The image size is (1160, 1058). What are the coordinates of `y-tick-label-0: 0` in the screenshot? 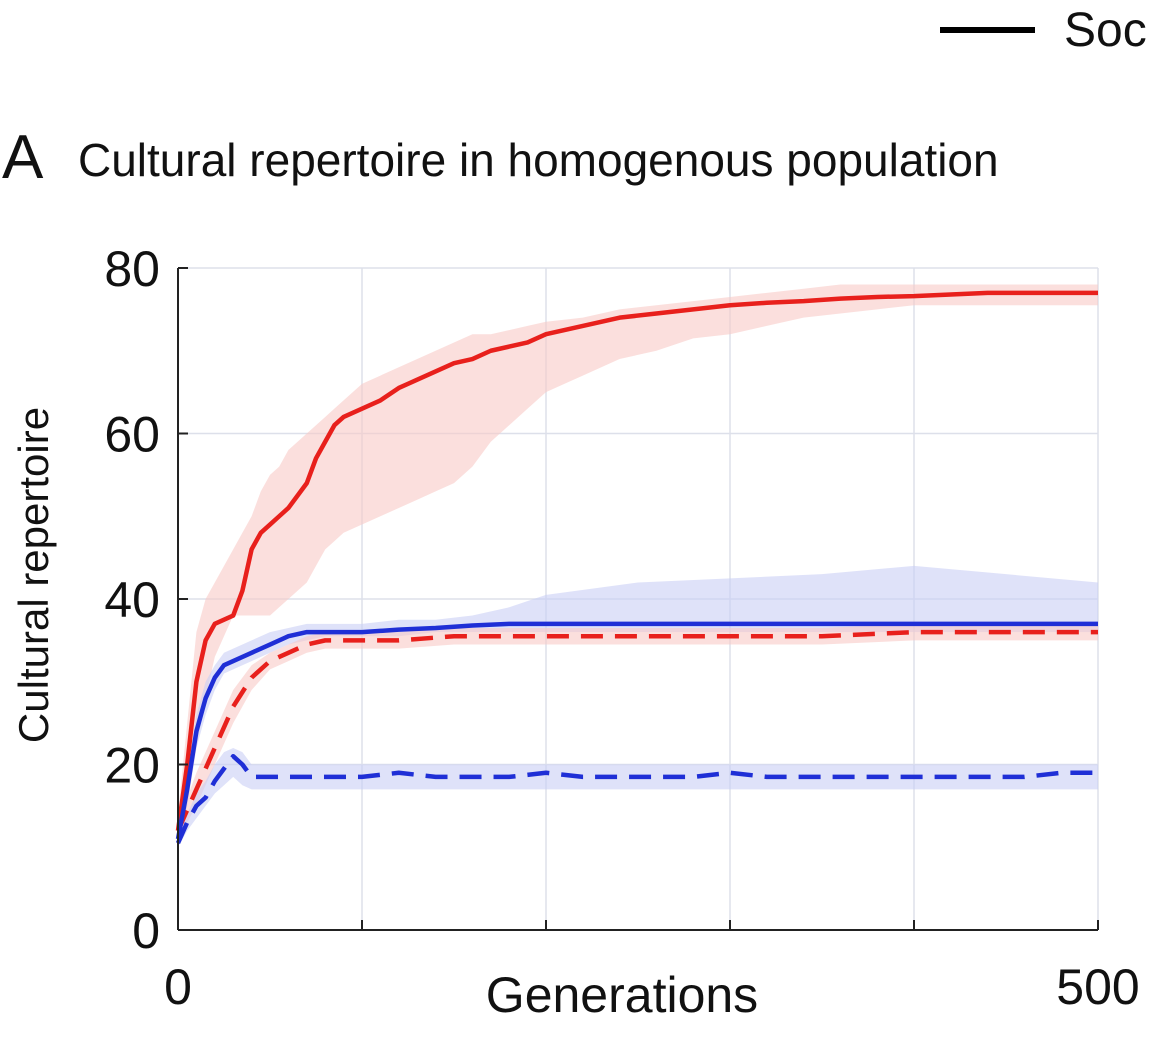 It's located at (146, 931).